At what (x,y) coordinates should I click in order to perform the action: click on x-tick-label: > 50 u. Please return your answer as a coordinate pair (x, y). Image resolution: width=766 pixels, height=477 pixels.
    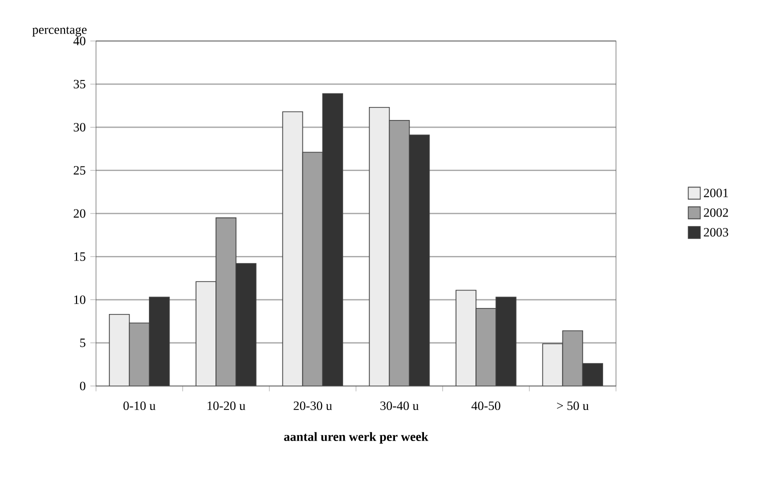
    Looking at the image, I should click on (573, 405).